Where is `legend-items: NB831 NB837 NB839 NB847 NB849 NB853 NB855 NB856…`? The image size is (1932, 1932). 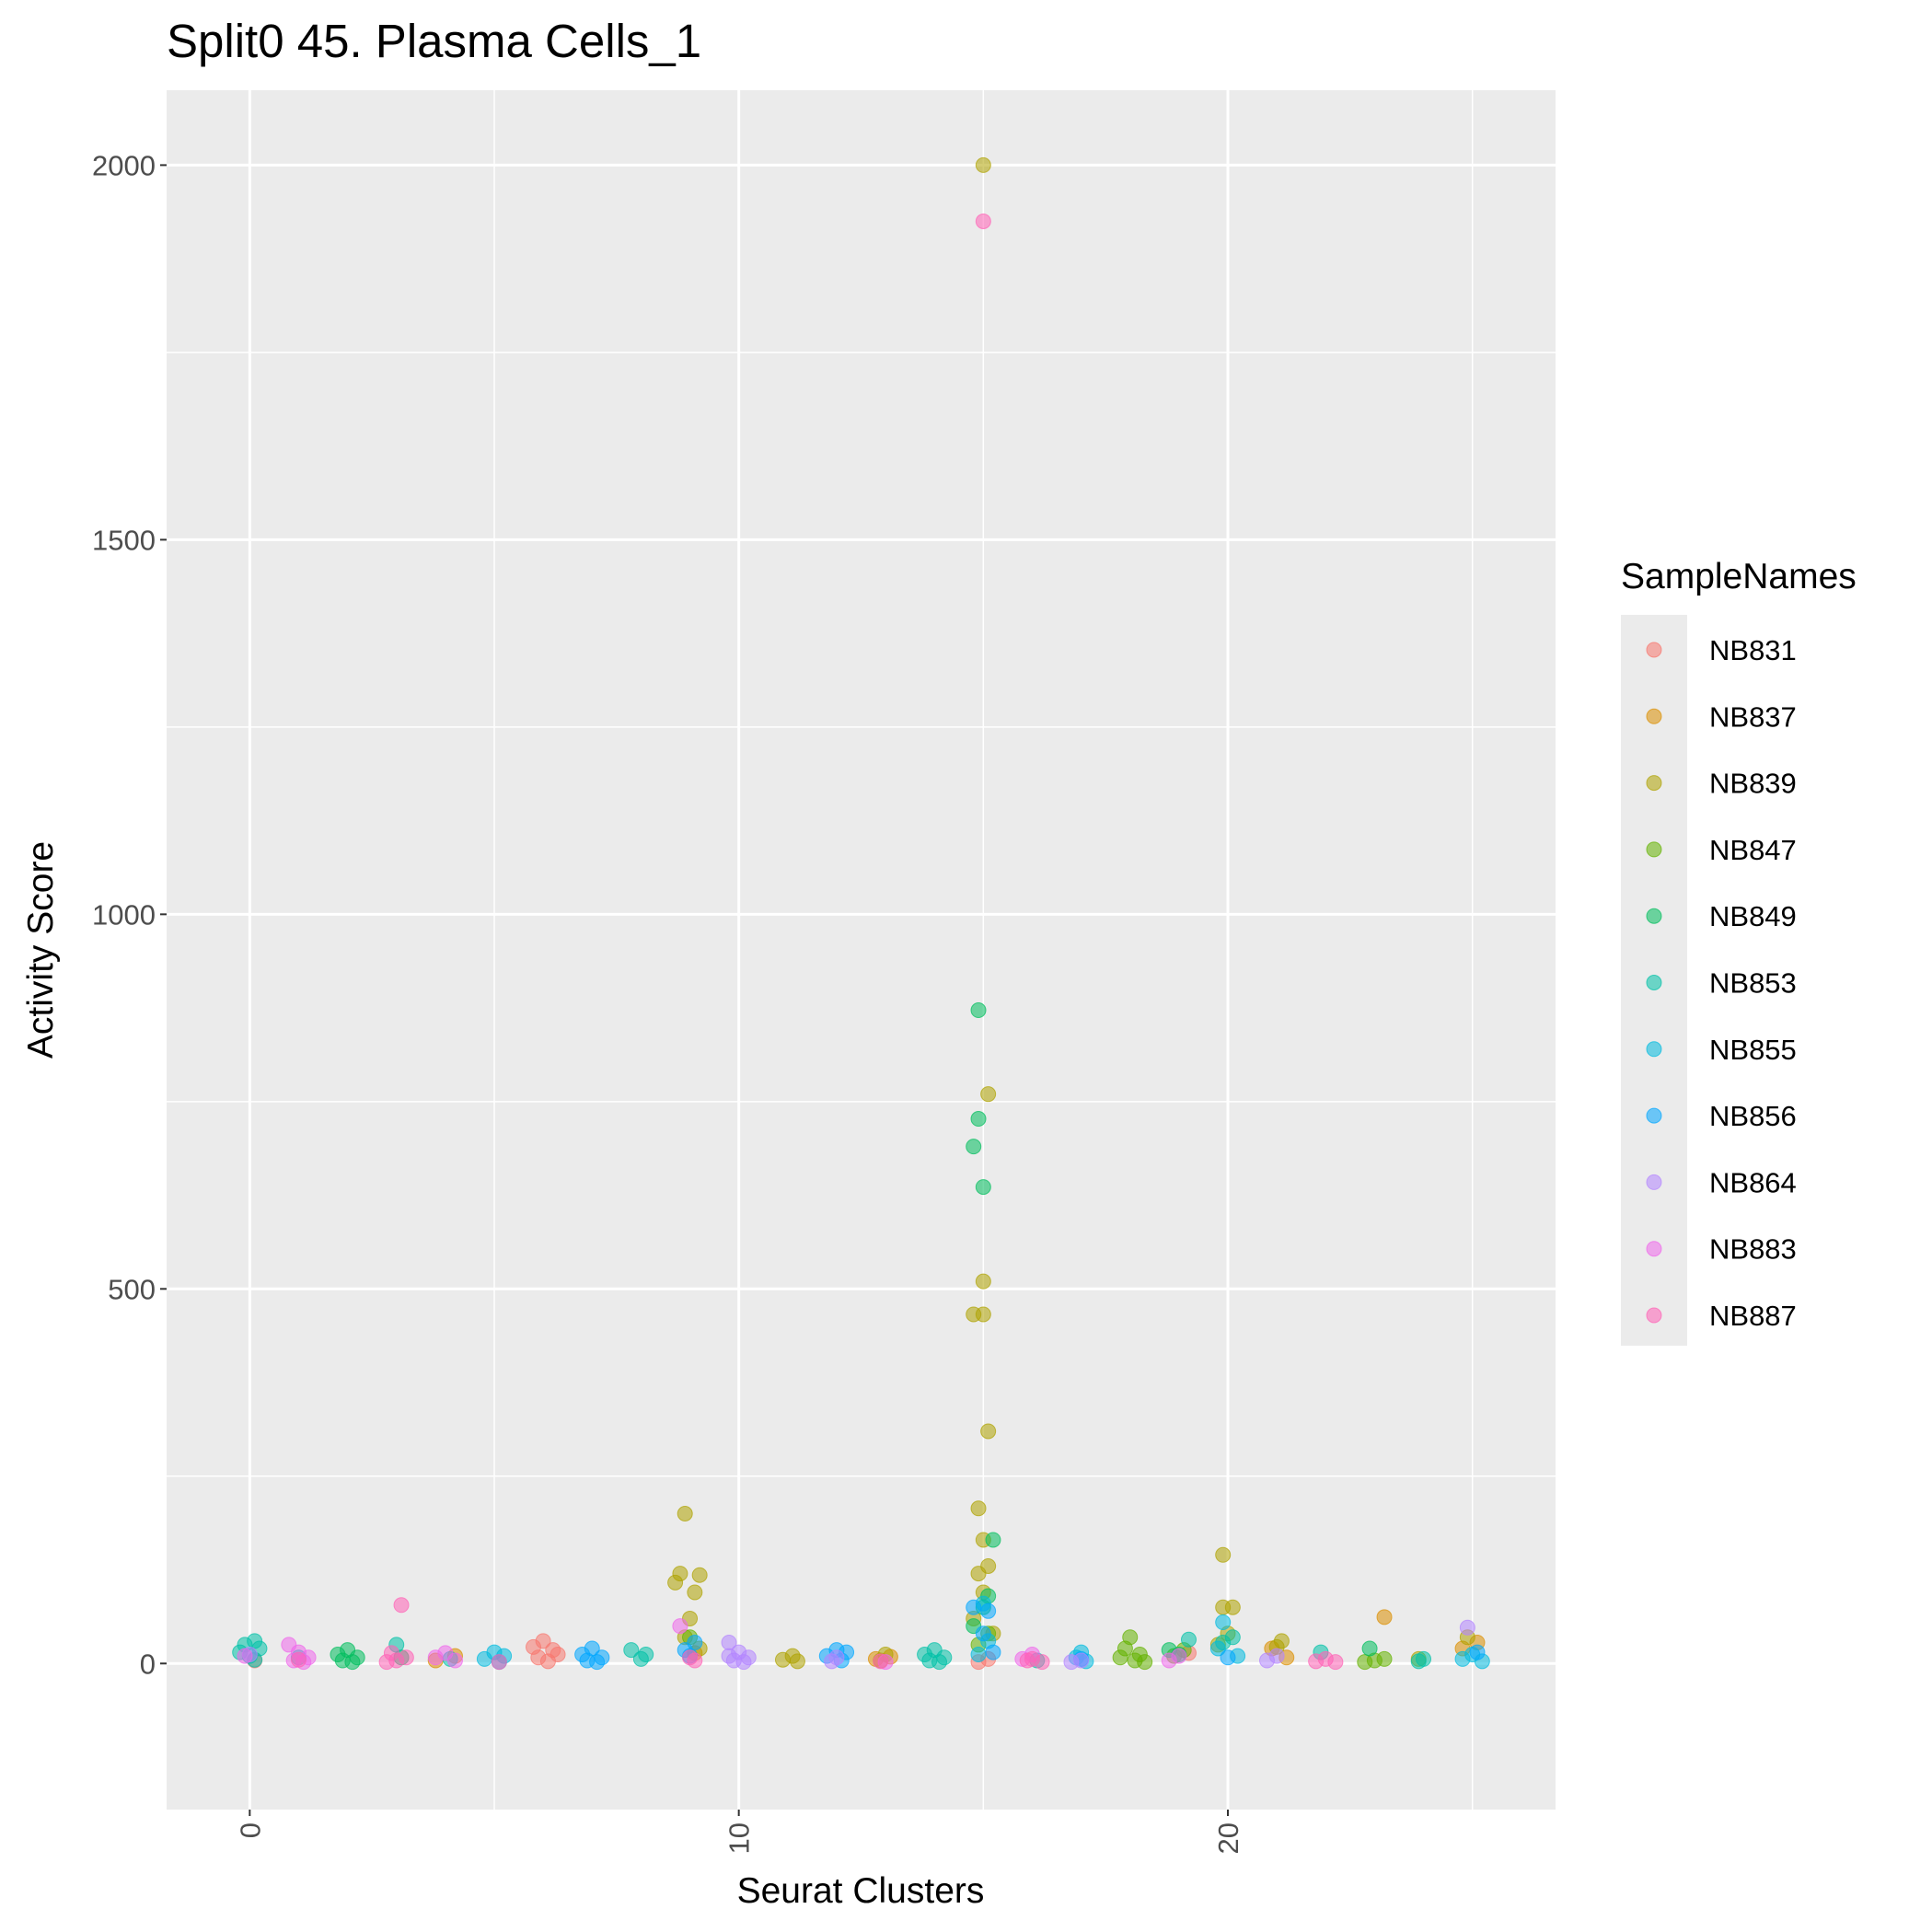 legend-items: NB831 NB837 NB839 NB847 NB849 NB853 NB855 NB856… is located at coordinates (1722, 983).